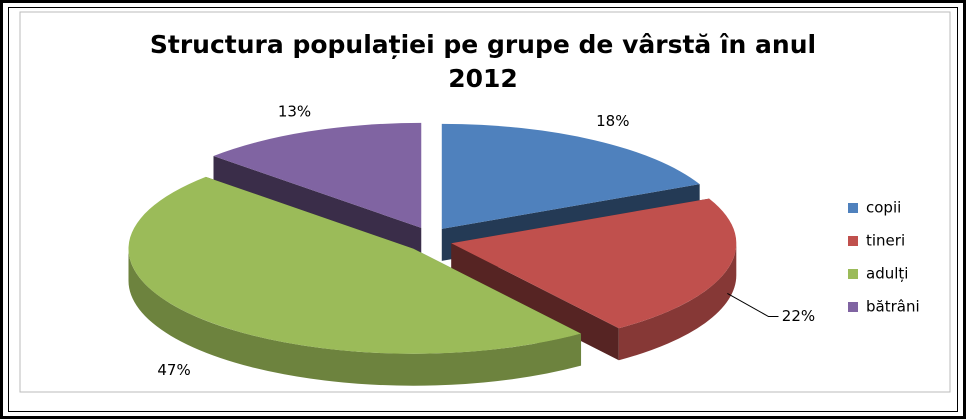  I want to click on data-label: 22%, so click(798, 316).